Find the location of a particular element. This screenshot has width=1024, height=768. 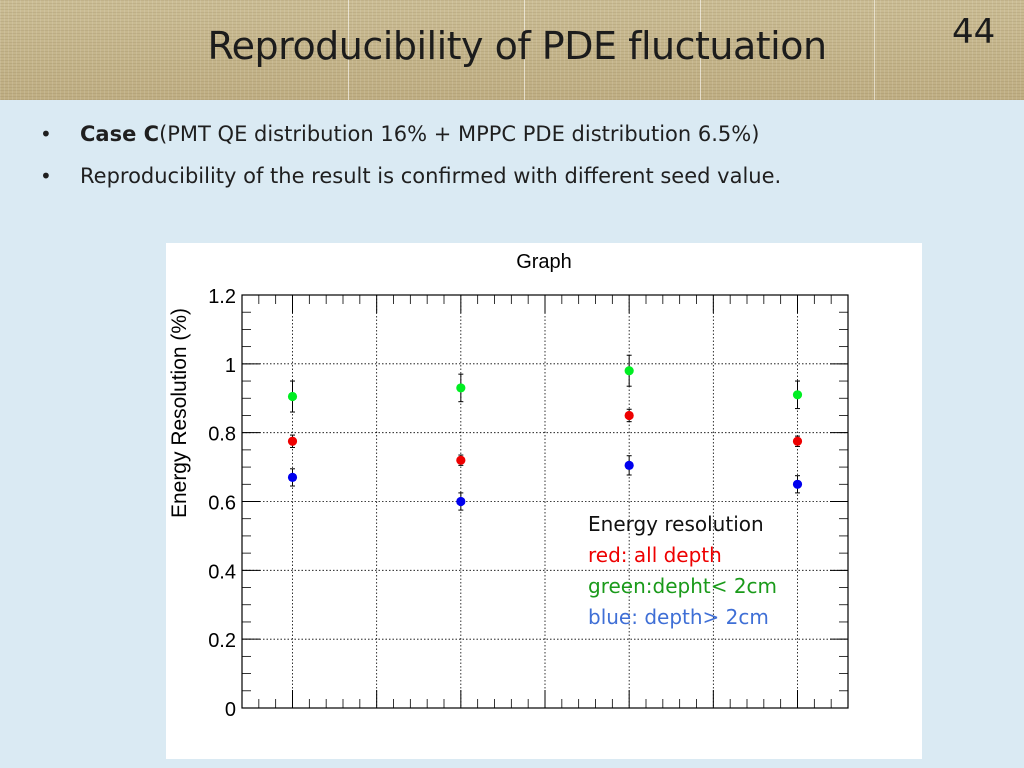

y-tick-label: 0.6 is located at coordinates (222, 504).